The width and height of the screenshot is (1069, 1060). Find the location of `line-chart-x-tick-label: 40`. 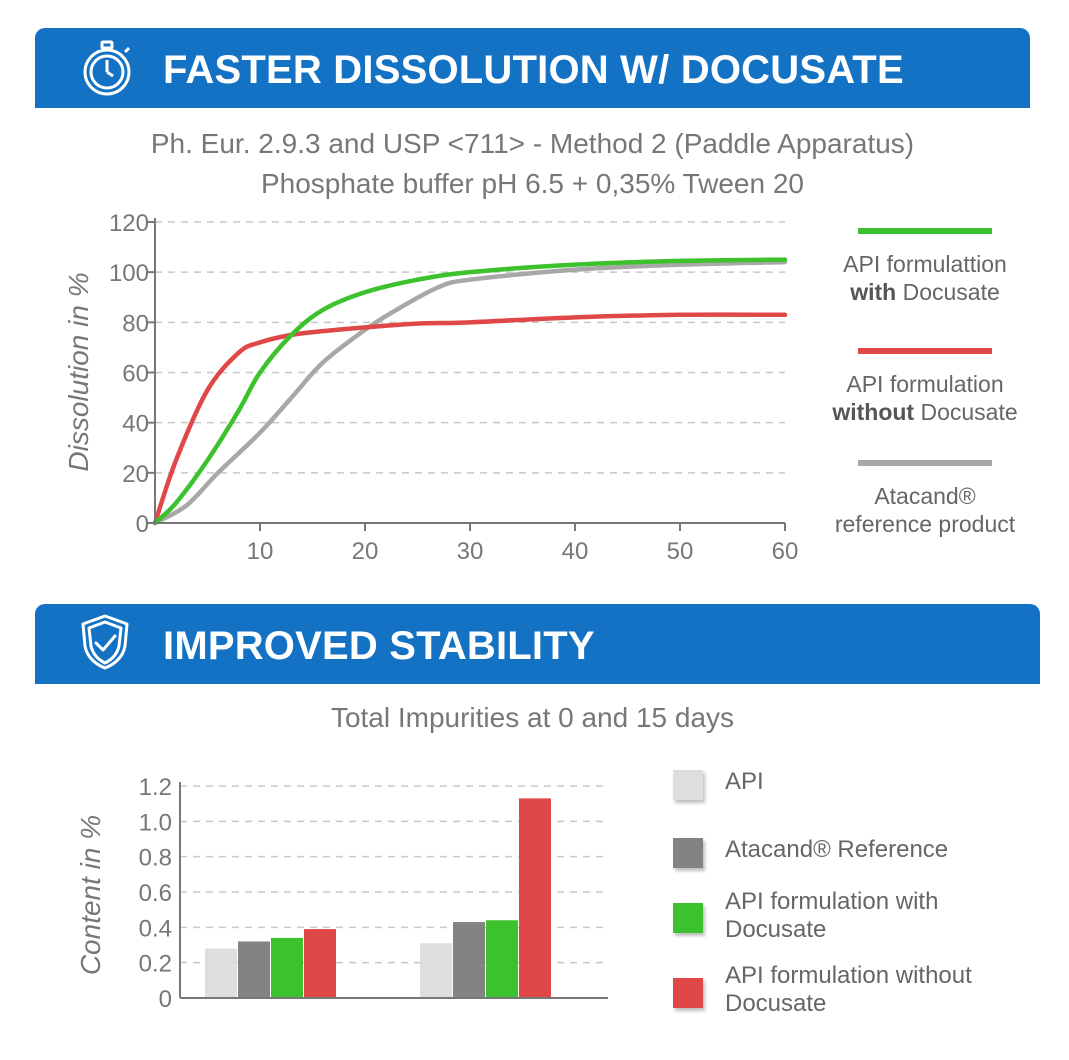

line-chart-x-tick-label: 40 is located at coordinates (575, 551).